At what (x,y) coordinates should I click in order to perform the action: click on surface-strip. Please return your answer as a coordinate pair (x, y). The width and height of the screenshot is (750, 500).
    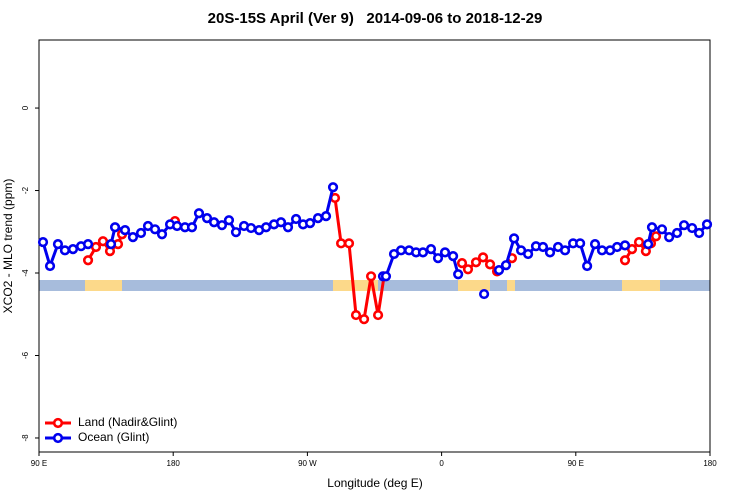
    Looking at the image, I should click on (374, 285).